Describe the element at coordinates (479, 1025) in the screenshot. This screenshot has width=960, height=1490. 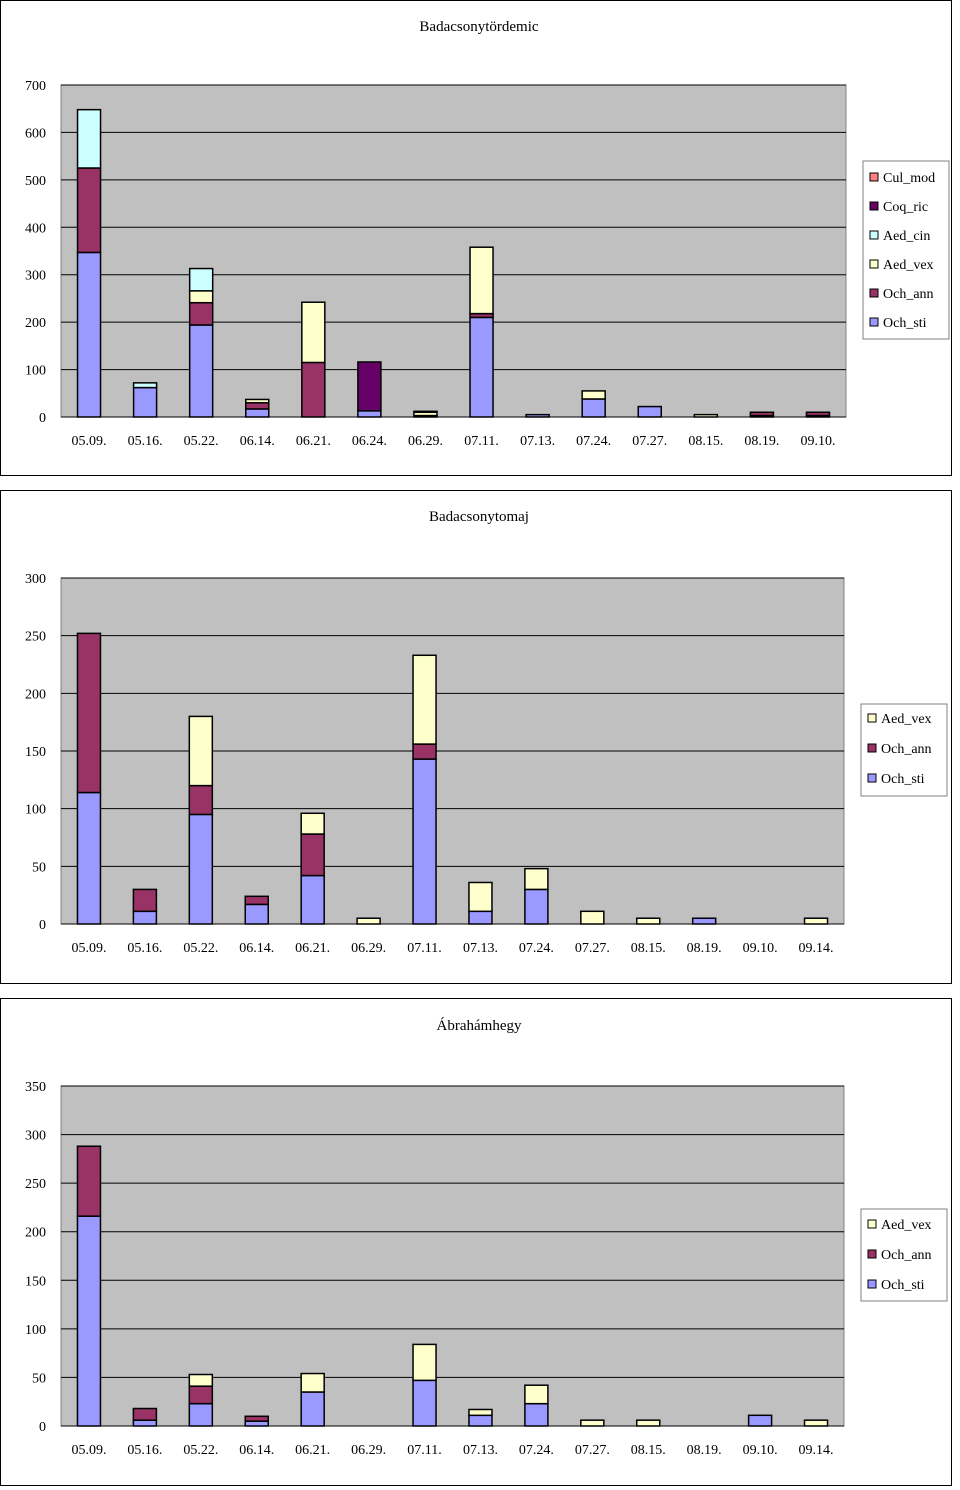
I see `chart-title: Ábrahámhegy` at that location.